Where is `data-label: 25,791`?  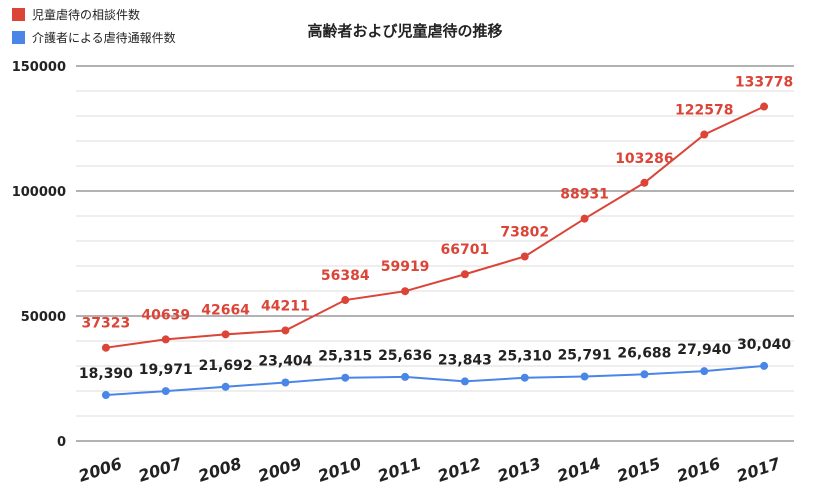
data-label: 25,791 is located at coordinates (585, 356).